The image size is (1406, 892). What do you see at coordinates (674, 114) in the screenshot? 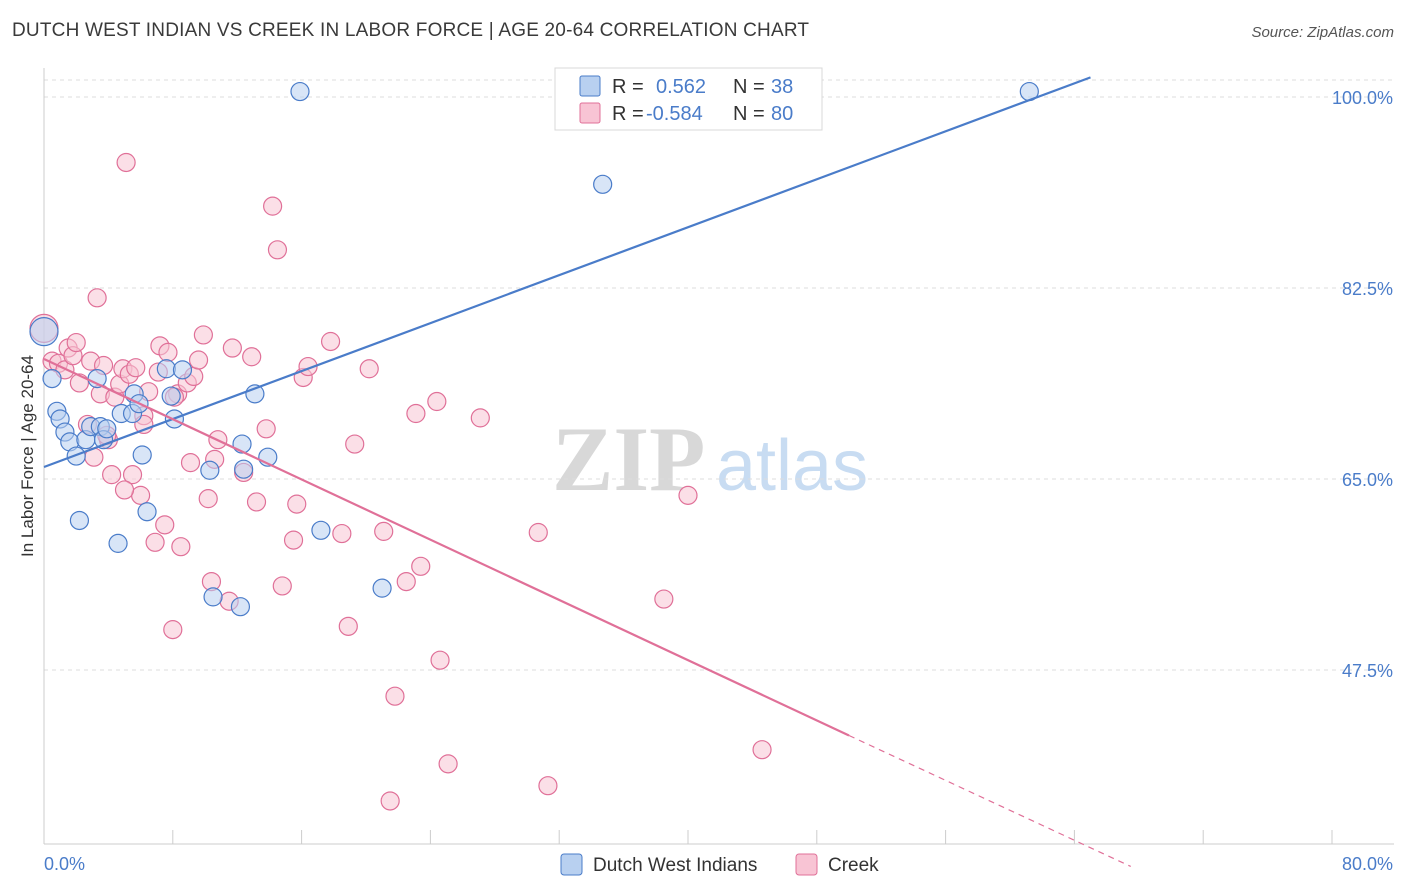
I see `legend-r-value-creek: -0.584` at bounding box center [674, 114].